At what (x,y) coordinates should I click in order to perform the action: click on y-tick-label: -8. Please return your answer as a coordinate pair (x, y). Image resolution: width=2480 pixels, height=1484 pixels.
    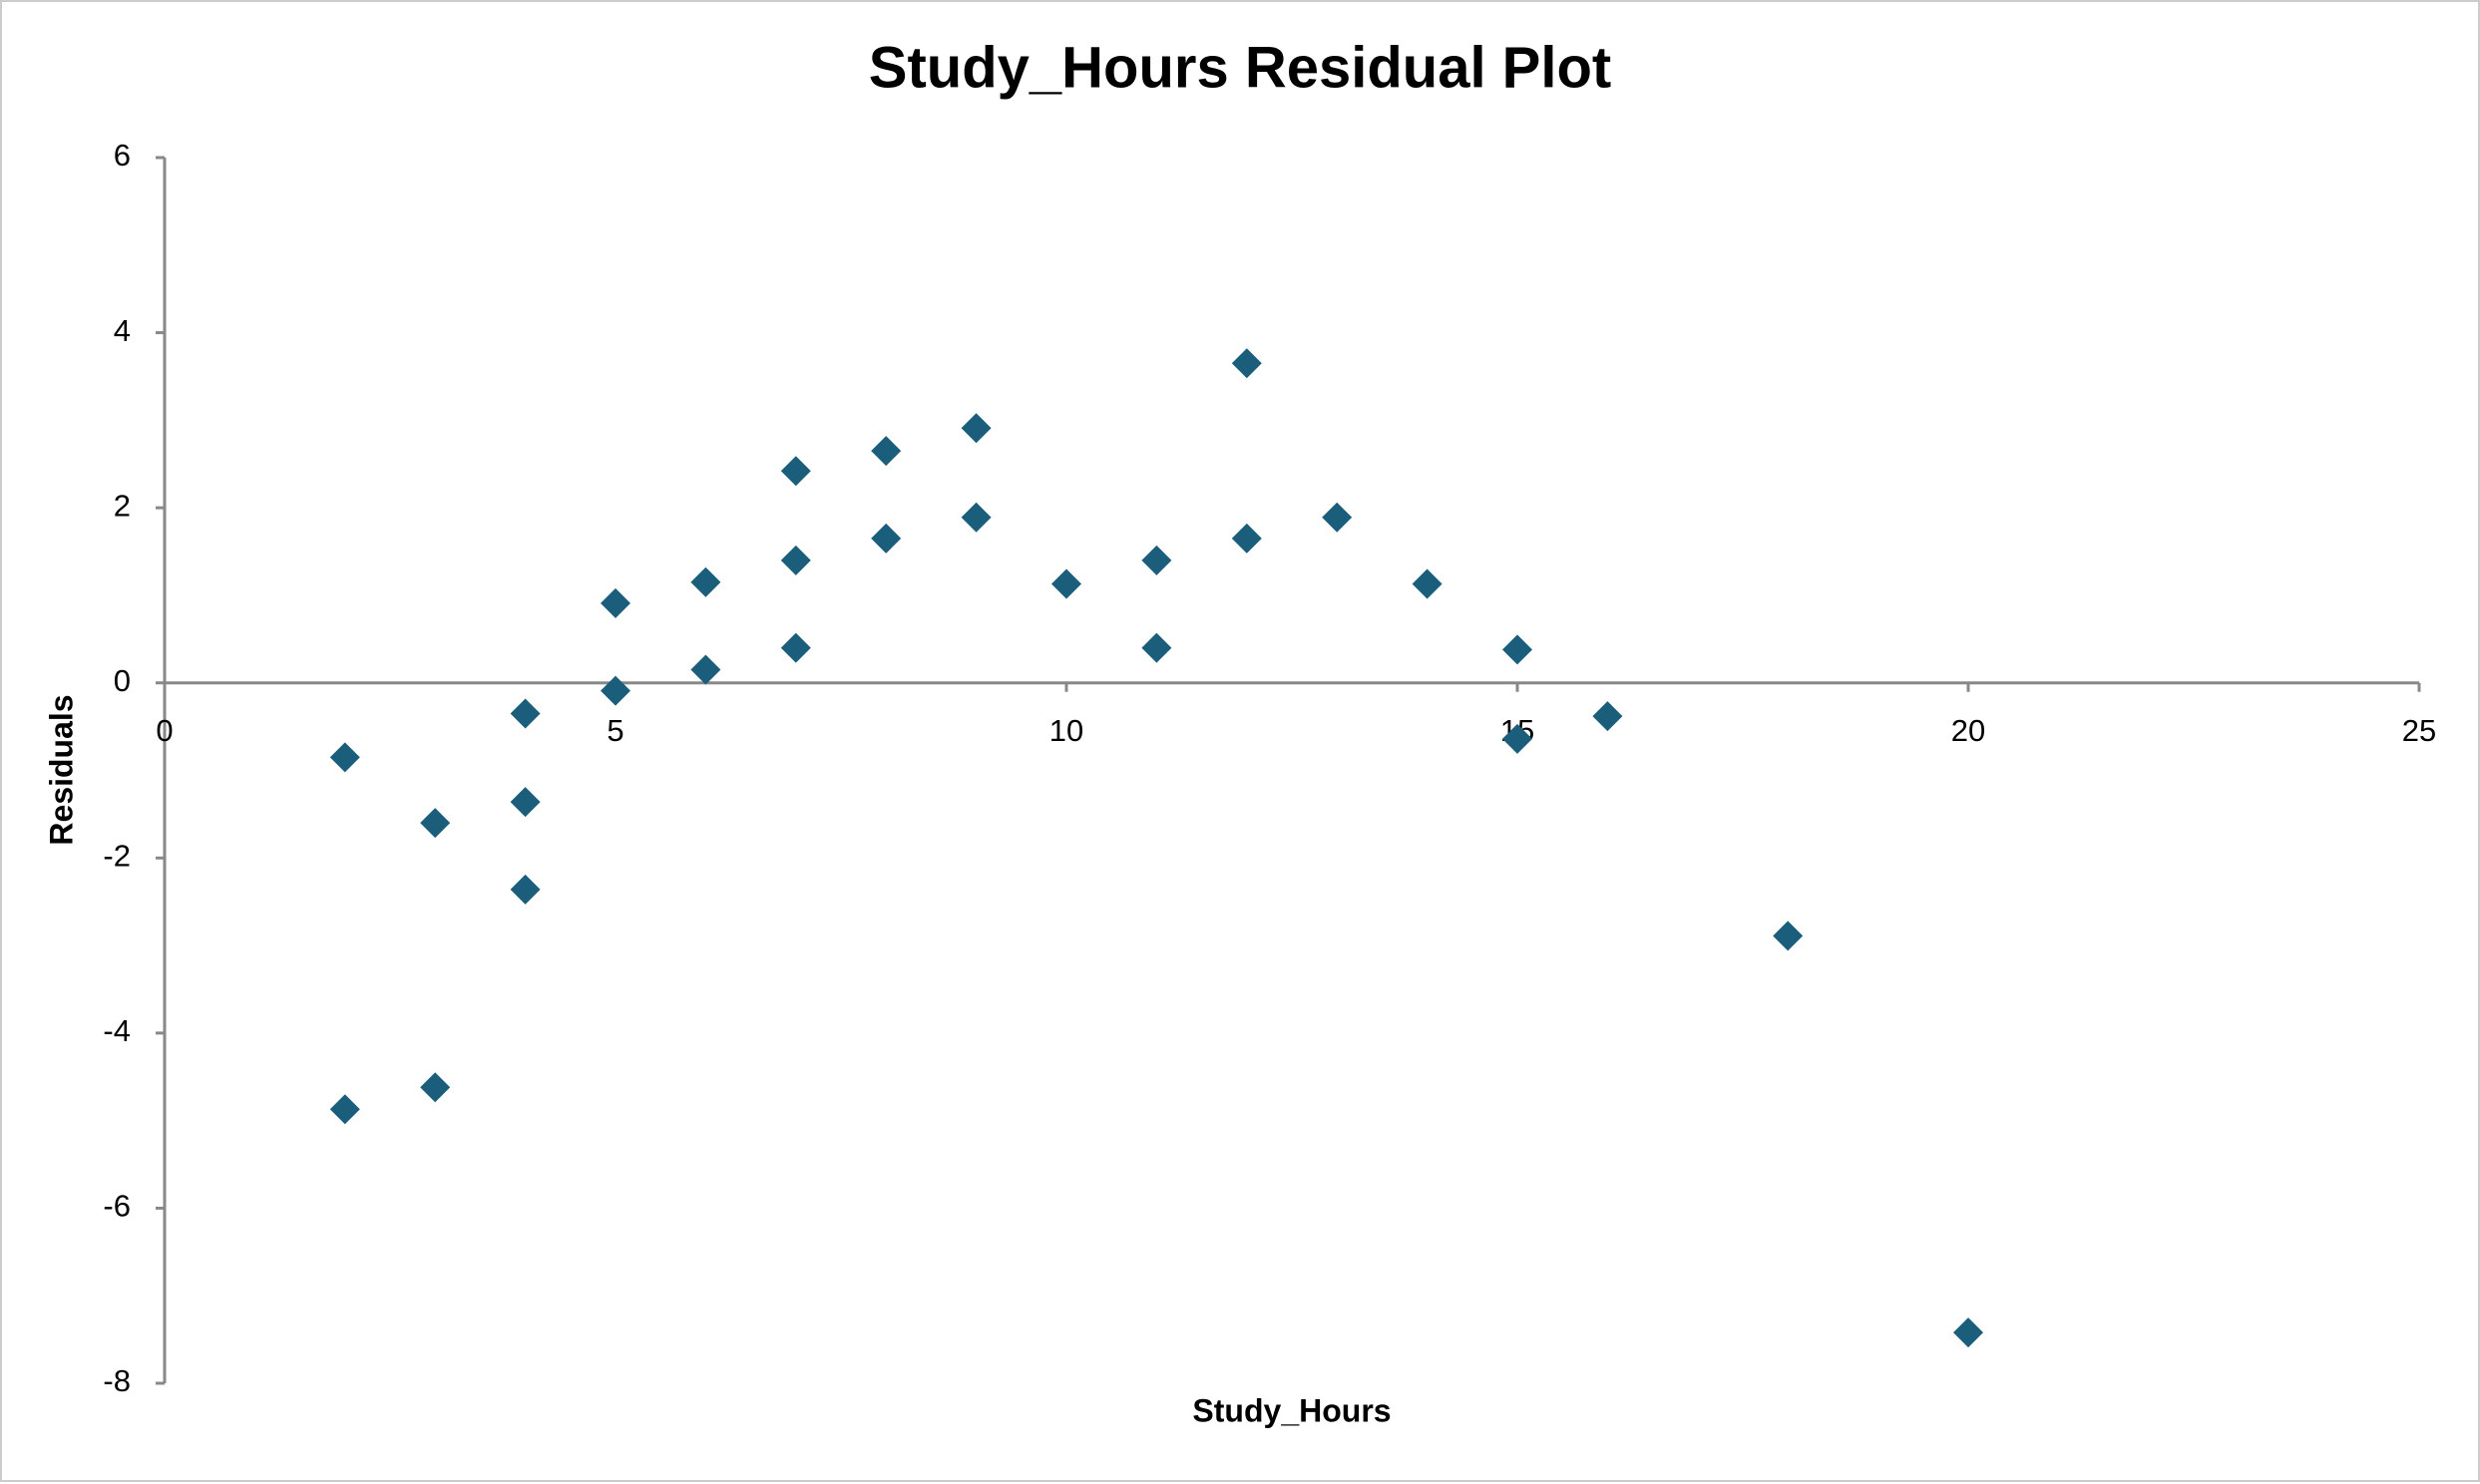
    Looking at the image, I should click on (117, 1380).